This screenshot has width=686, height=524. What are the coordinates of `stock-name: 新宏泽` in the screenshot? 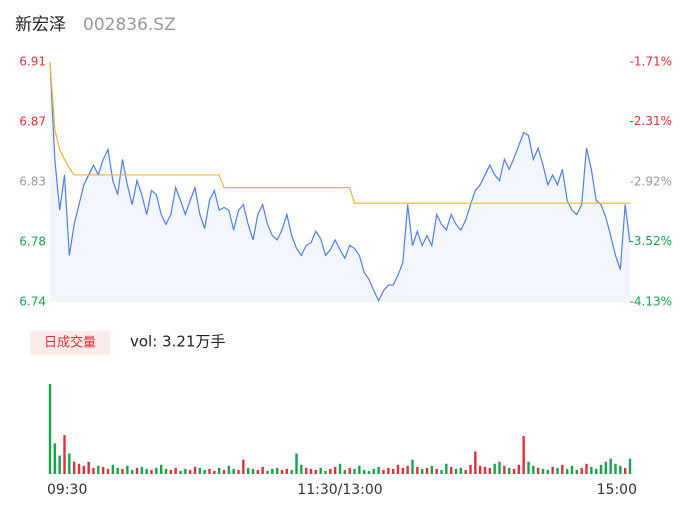 It's located at (40, 25).